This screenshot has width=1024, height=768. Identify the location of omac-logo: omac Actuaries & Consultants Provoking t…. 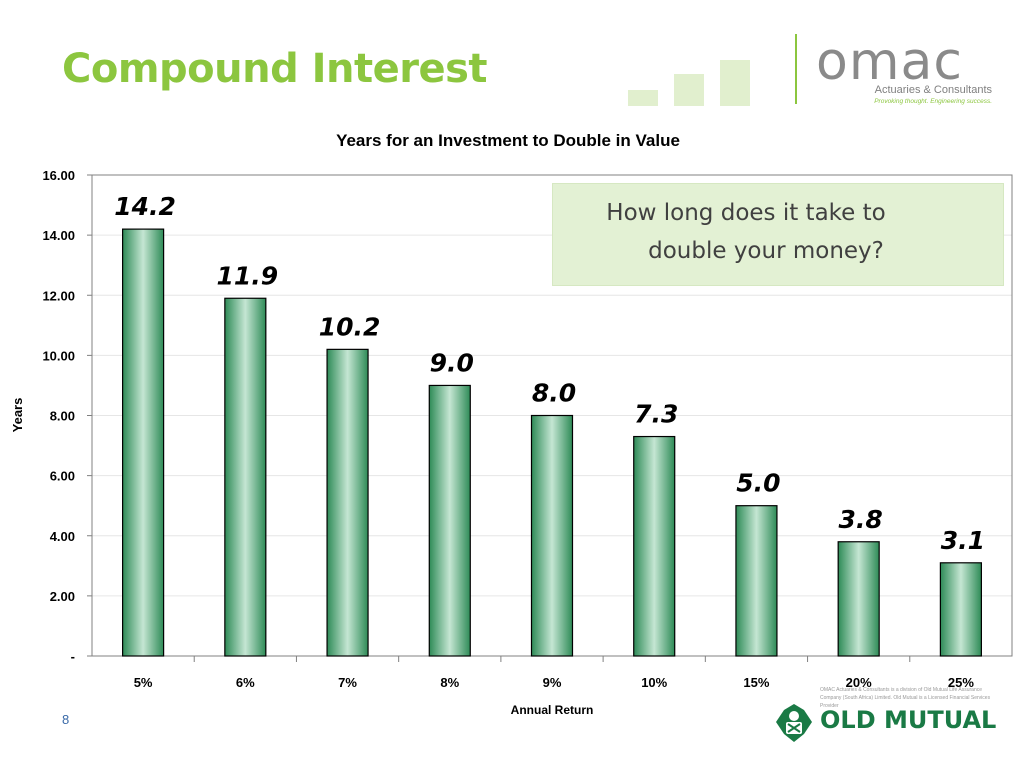
(907, 72).